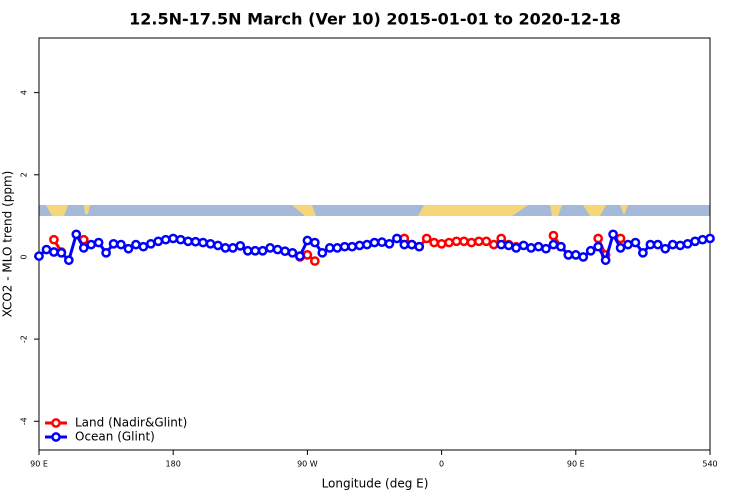 This screenshot has height=500, width=750. Describe the element at coordinates (337, 210) in the screenshot. I see `land-shapes` at that location.